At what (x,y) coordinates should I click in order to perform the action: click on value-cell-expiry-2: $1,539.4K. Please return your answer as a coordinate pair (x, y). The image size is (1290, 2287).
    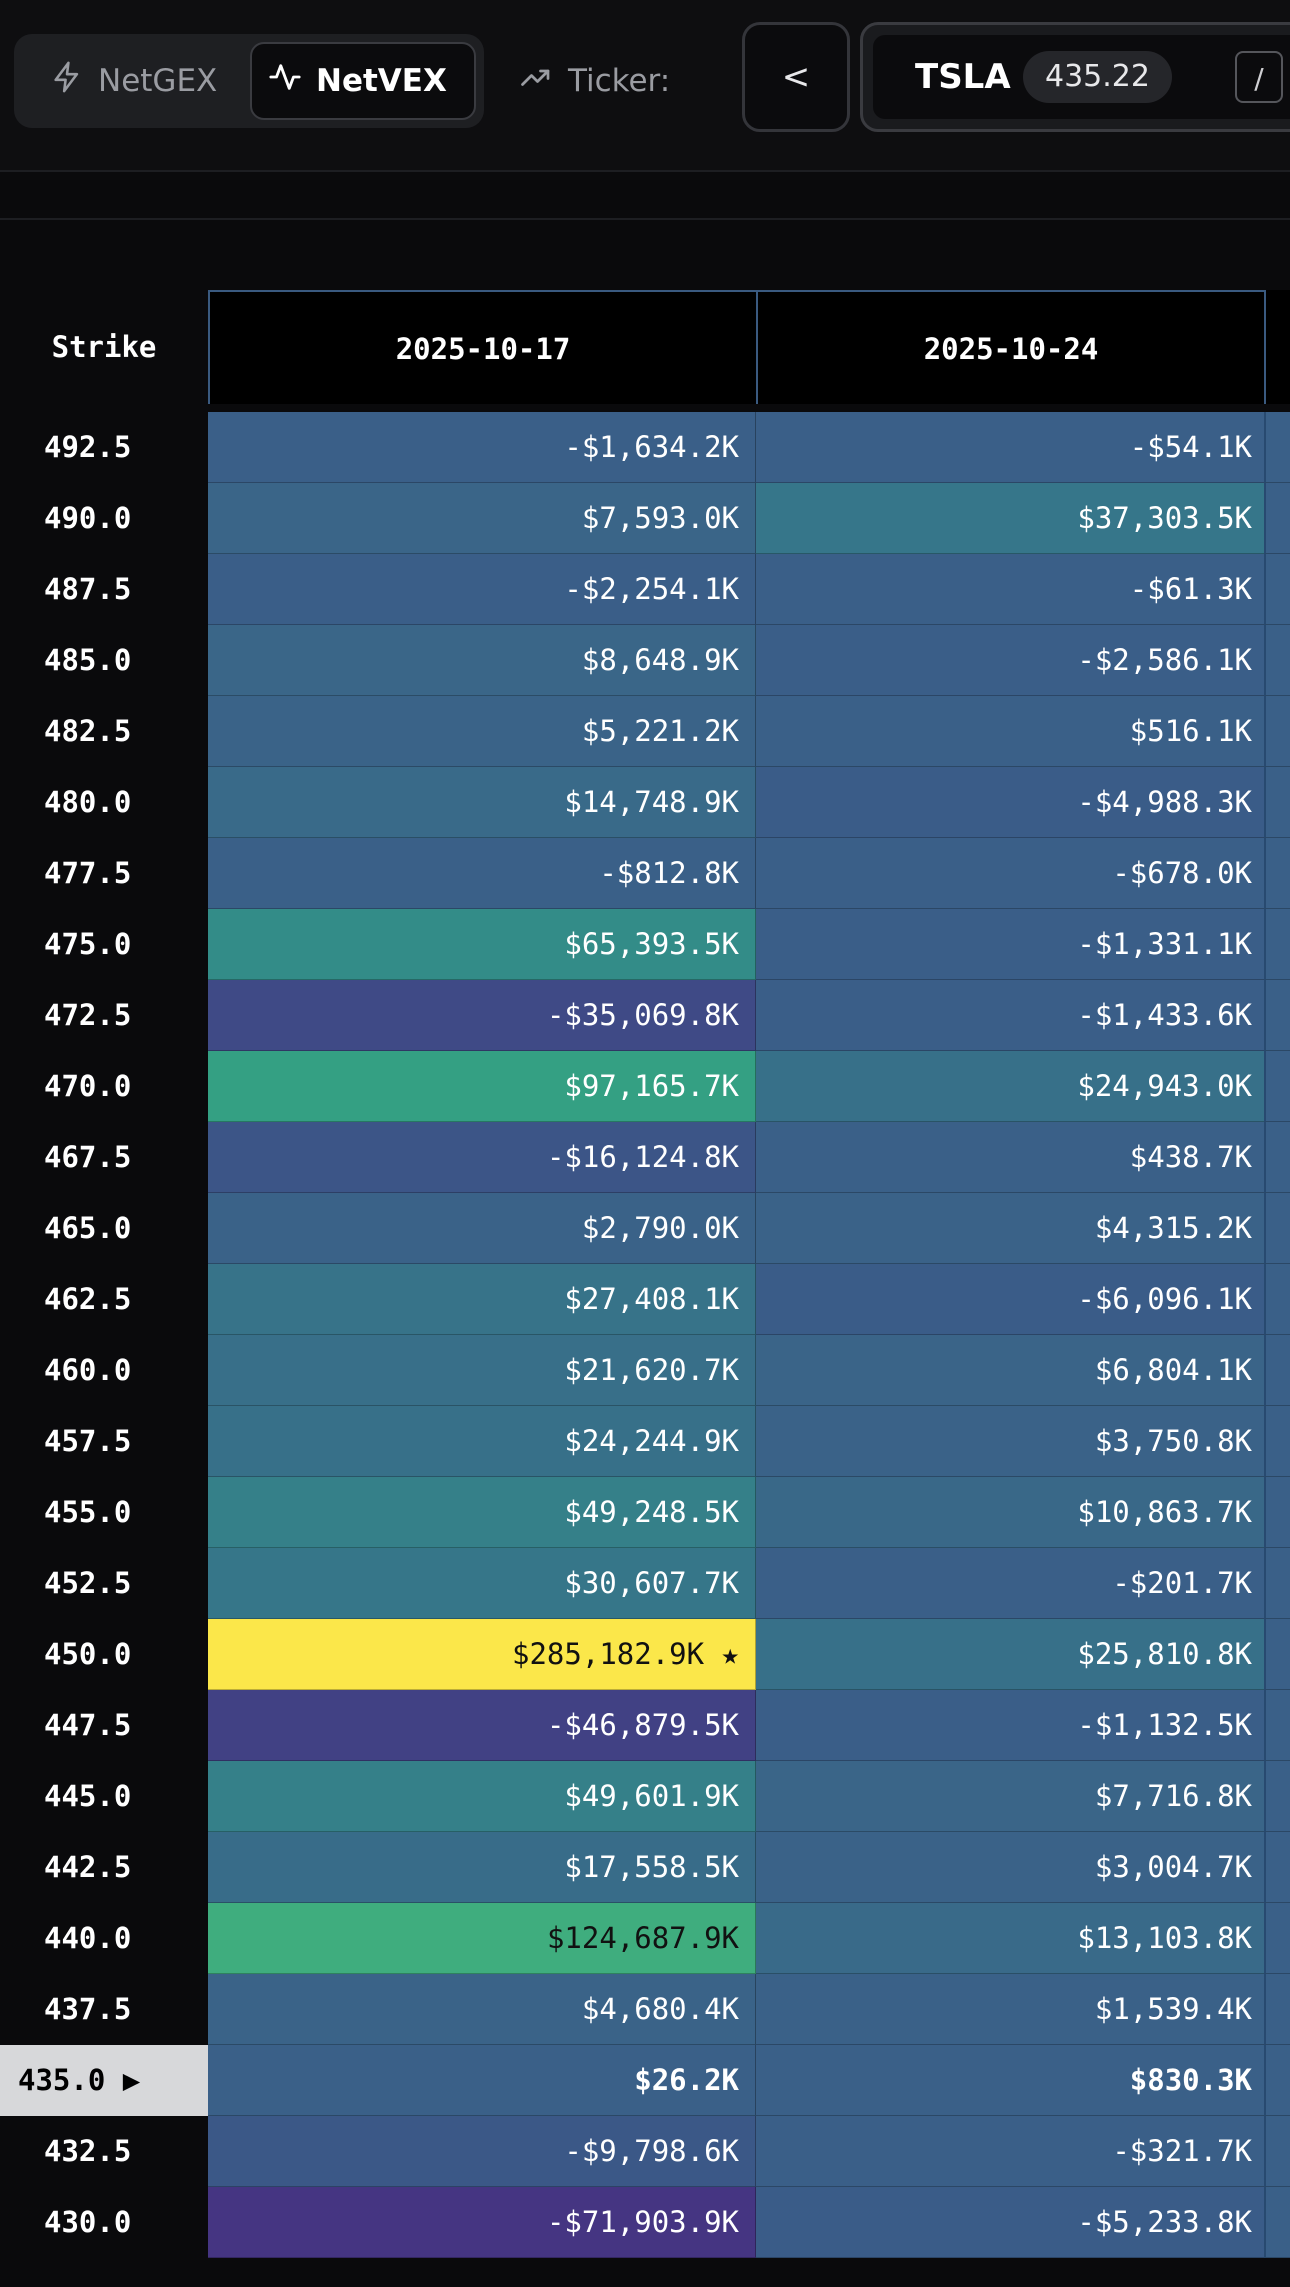
    Looking at the image, I should click on (1010, 2009).